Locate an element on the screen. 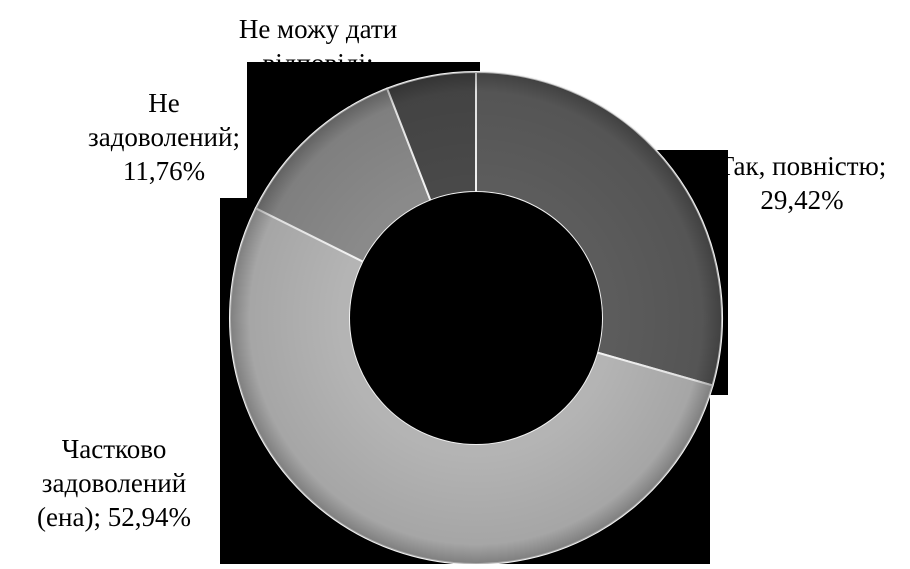 This screenshot has height=569, width=910. slice-label-line: Частково is located at coordinates (114, 449).